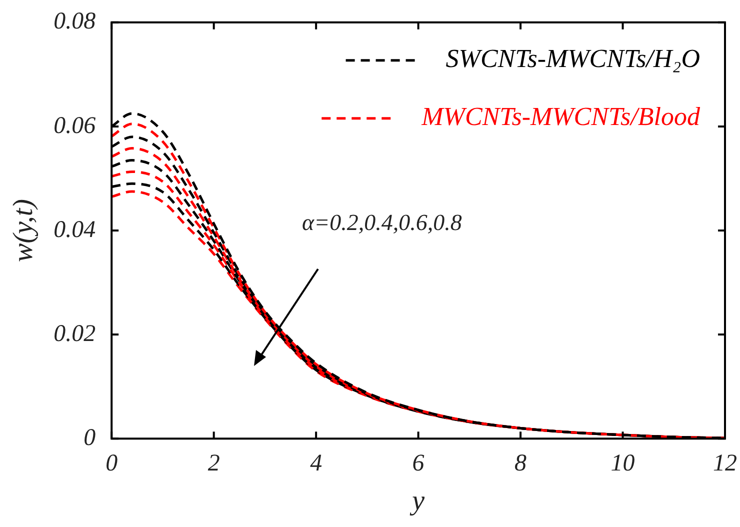  What do you see at coordinates (725, 463) in the screenshot?
I see `x-tick-label: 12` at bounding box center [725, 463].